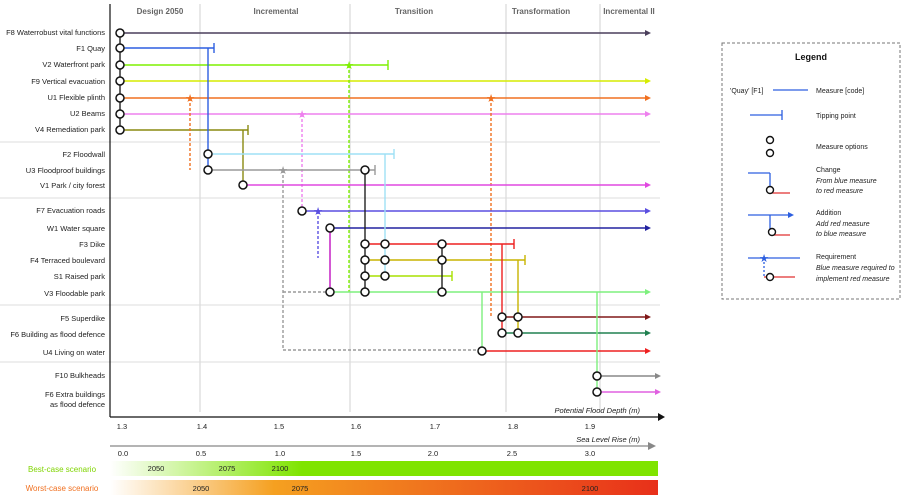 The width and height of the screenshot is (910, 501). Describe the element at coordinates (83, 154) in the screenshot. I see `measure-label: F2 Floodwall` at that location.